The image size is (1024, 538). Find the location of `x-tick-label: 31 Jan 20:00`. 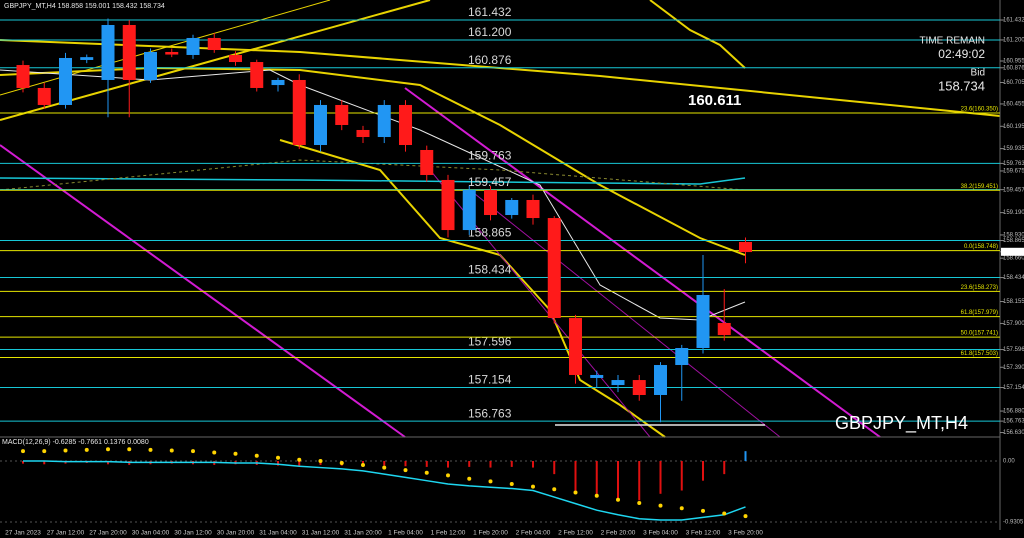

x-tick-label: 31 Jan 20:00 is located at coordinates (363, 533).